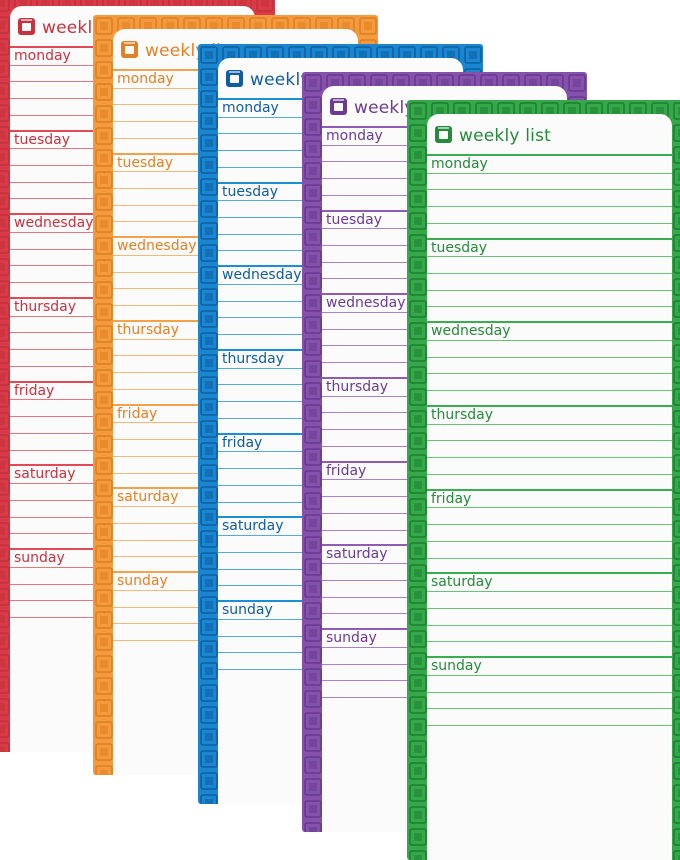  I want to click on day-section-thursday: thursday, so click(549, 447).